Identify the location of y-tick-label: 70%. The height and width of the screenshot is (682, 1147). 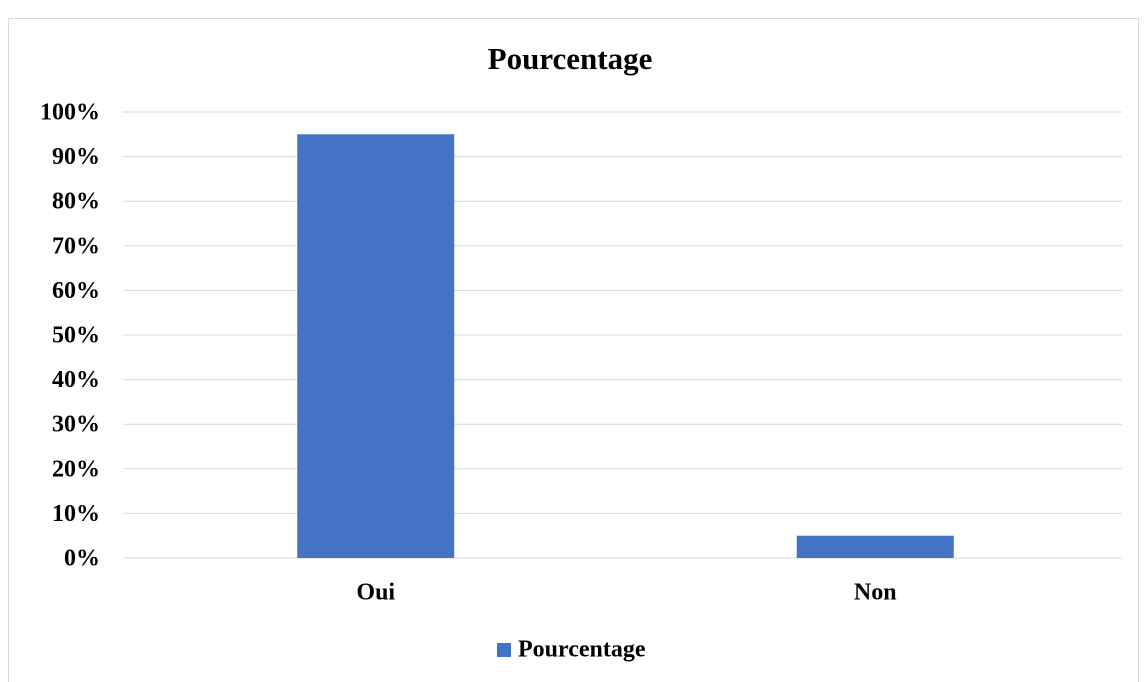
(76, 246).